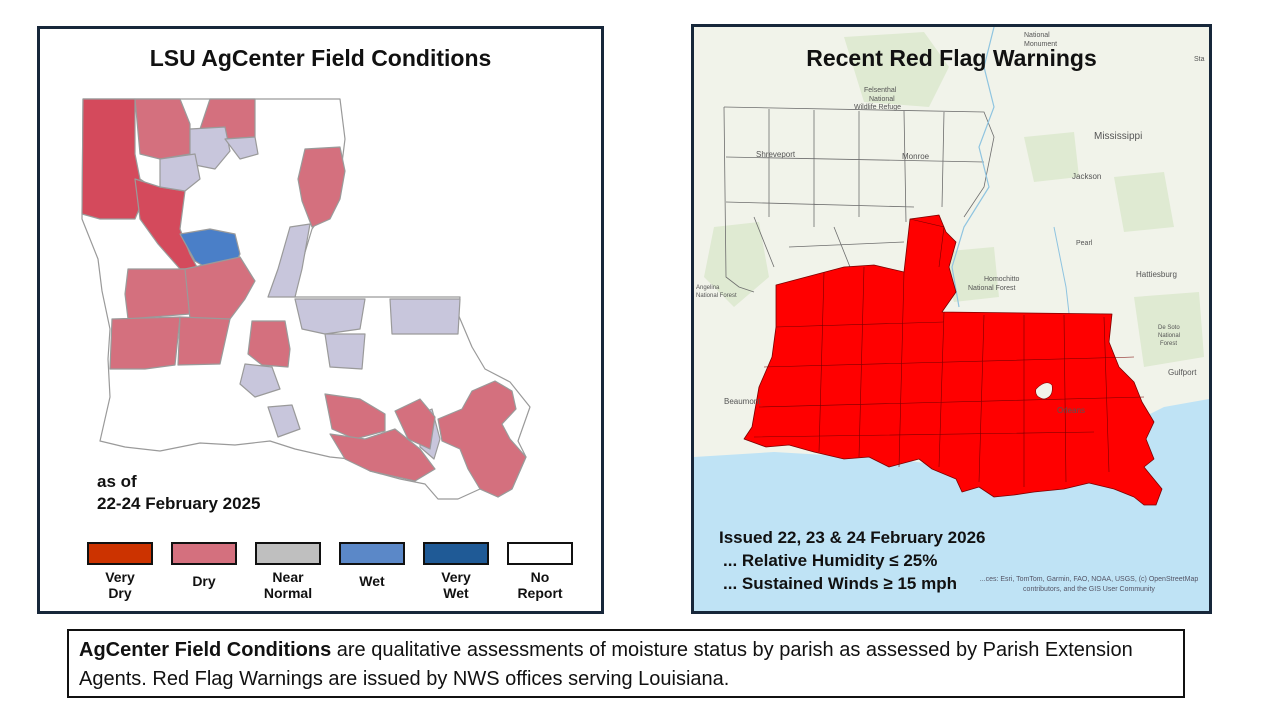  Describe the element at coordinates (1199, 59) in the screenshot. I see `map-label-sta: Sta` at that location.